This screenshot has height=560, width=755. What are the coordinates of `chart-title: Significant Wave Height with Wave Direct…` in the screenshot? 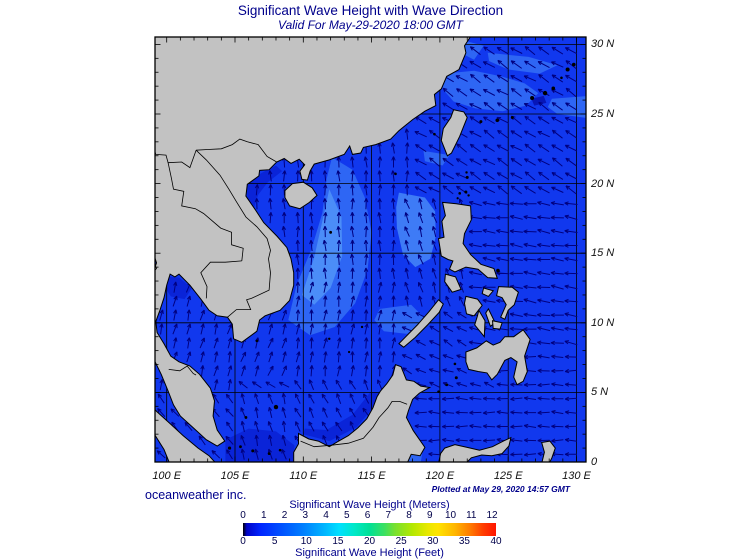 It's located at (370, 10).